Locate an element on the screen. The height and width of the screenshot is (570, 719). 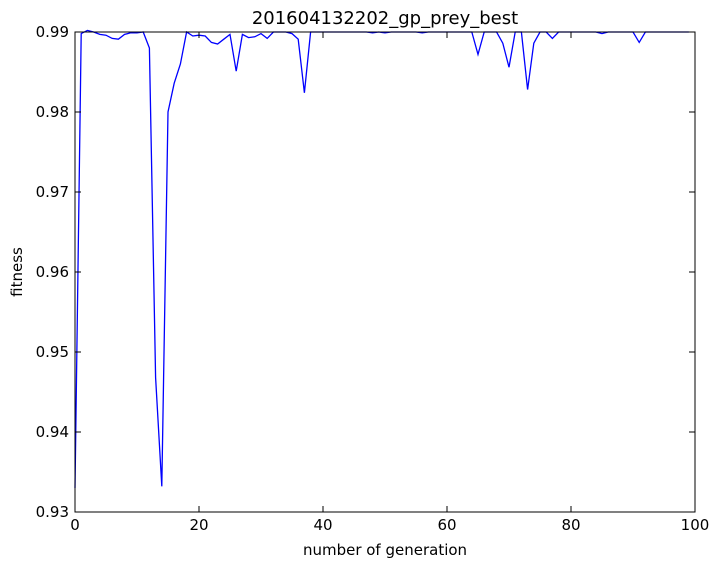
x-axis-label: number of generation is located at coordinates (385, 550).